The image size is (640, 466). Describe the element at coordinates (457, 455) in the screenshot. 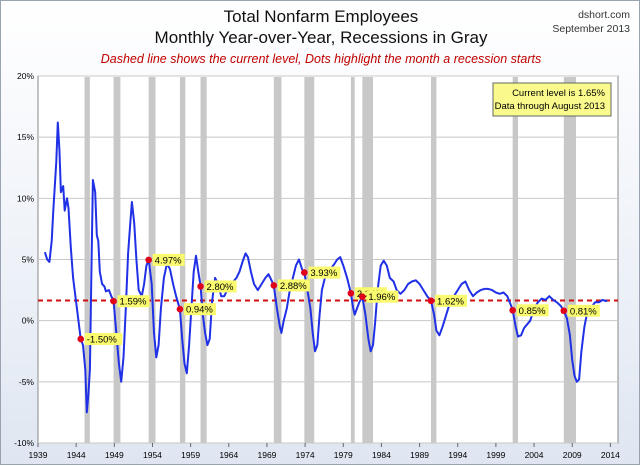

I see `x-tick-label: 1994` at that location.